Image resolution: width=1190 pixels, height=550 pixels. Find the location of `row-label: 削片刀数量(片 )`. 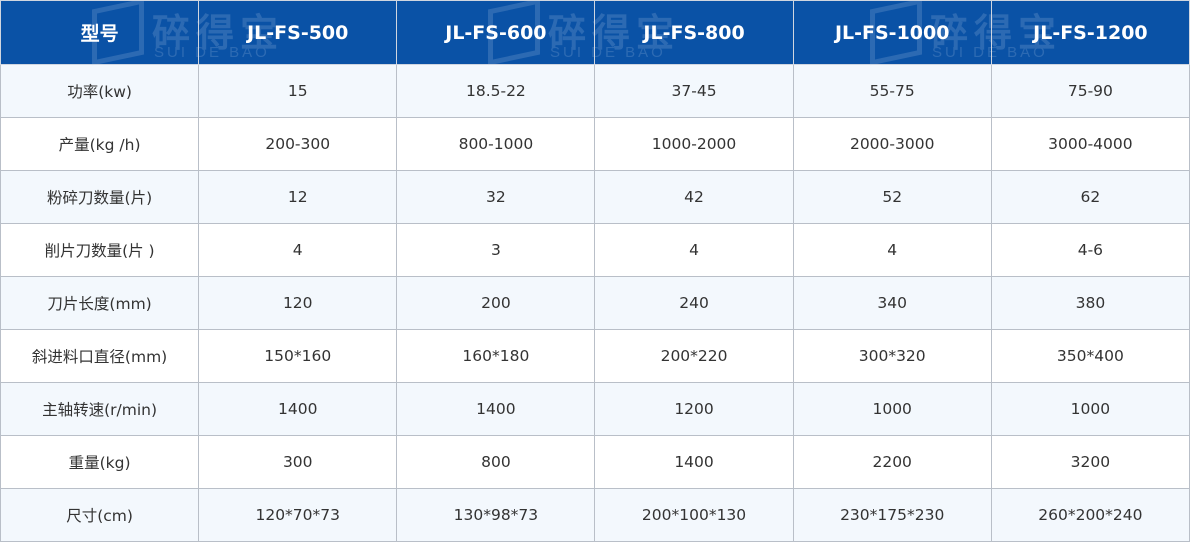

row-label: 削片刀数量(片 ) is located at coordinates (100, 250).